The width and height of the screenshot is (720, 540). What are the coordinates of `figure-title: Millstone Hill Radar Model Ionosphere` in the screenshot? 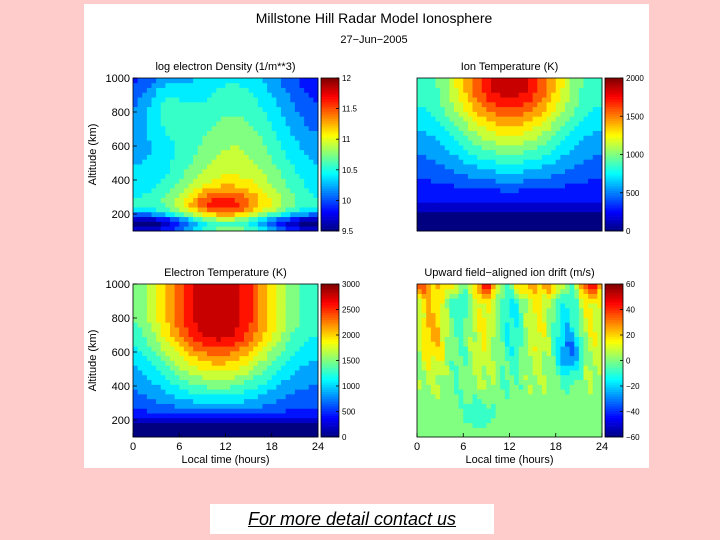 It's located at (374, 18).